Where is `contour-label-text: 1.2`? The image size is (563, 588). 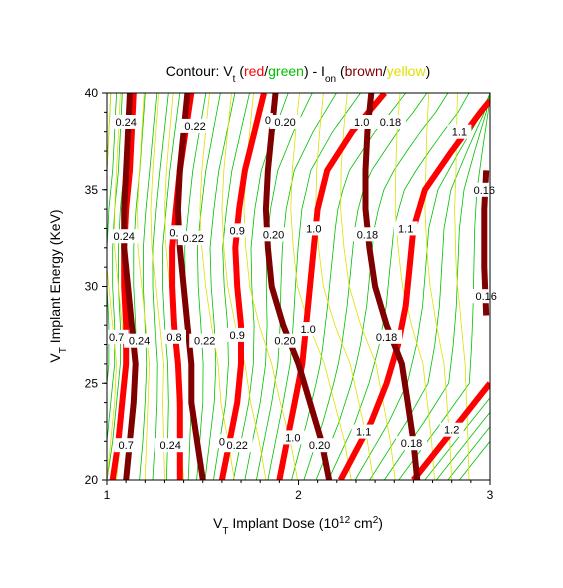 contour-label-text: 1.2 is located at coordinates (451, 431).